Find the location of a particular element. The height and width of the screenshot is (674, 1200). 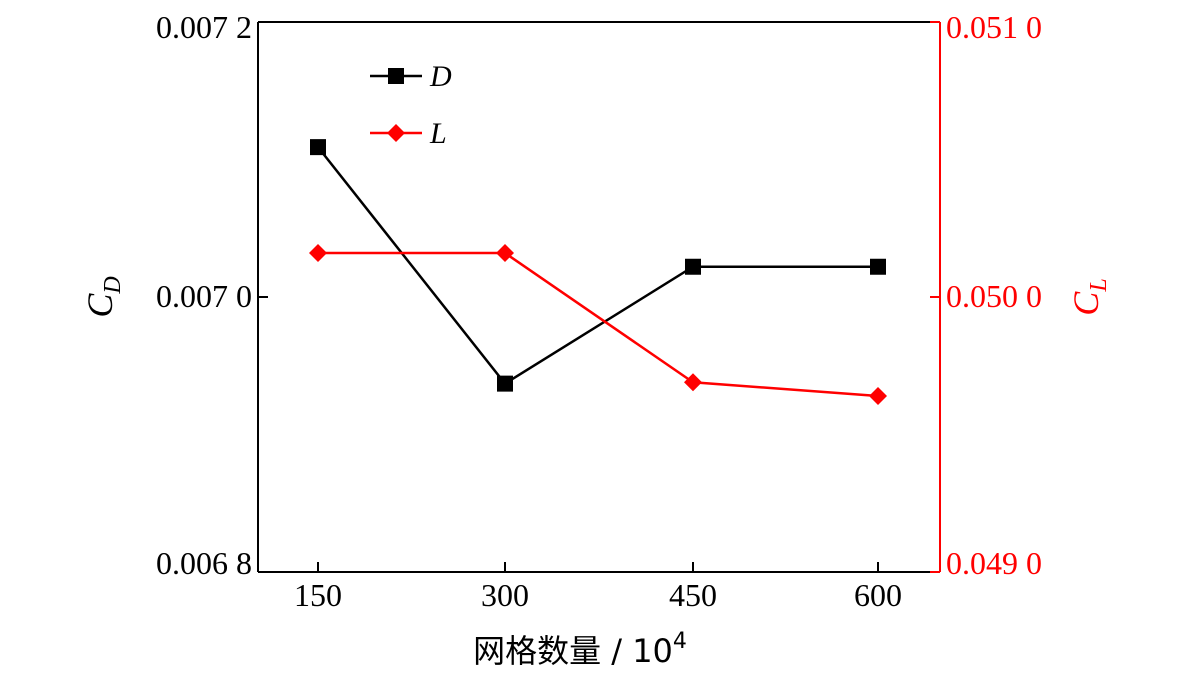

left-tick-label: 0.006 8 is located at coordinates (204, 563).